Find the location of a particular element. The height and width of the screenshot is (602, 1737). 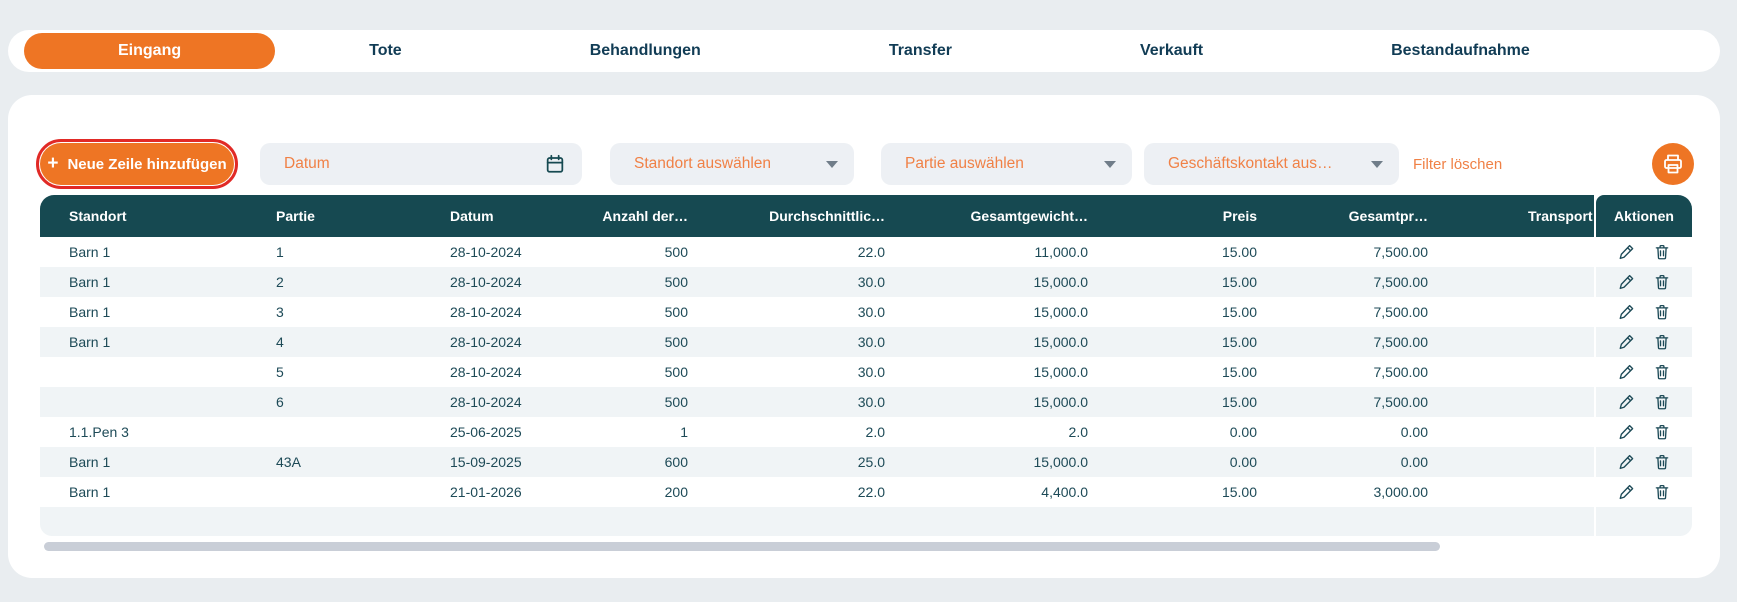

add-row-button: + Neue Zeile hinzufügen is located at coordinates (137, 164).